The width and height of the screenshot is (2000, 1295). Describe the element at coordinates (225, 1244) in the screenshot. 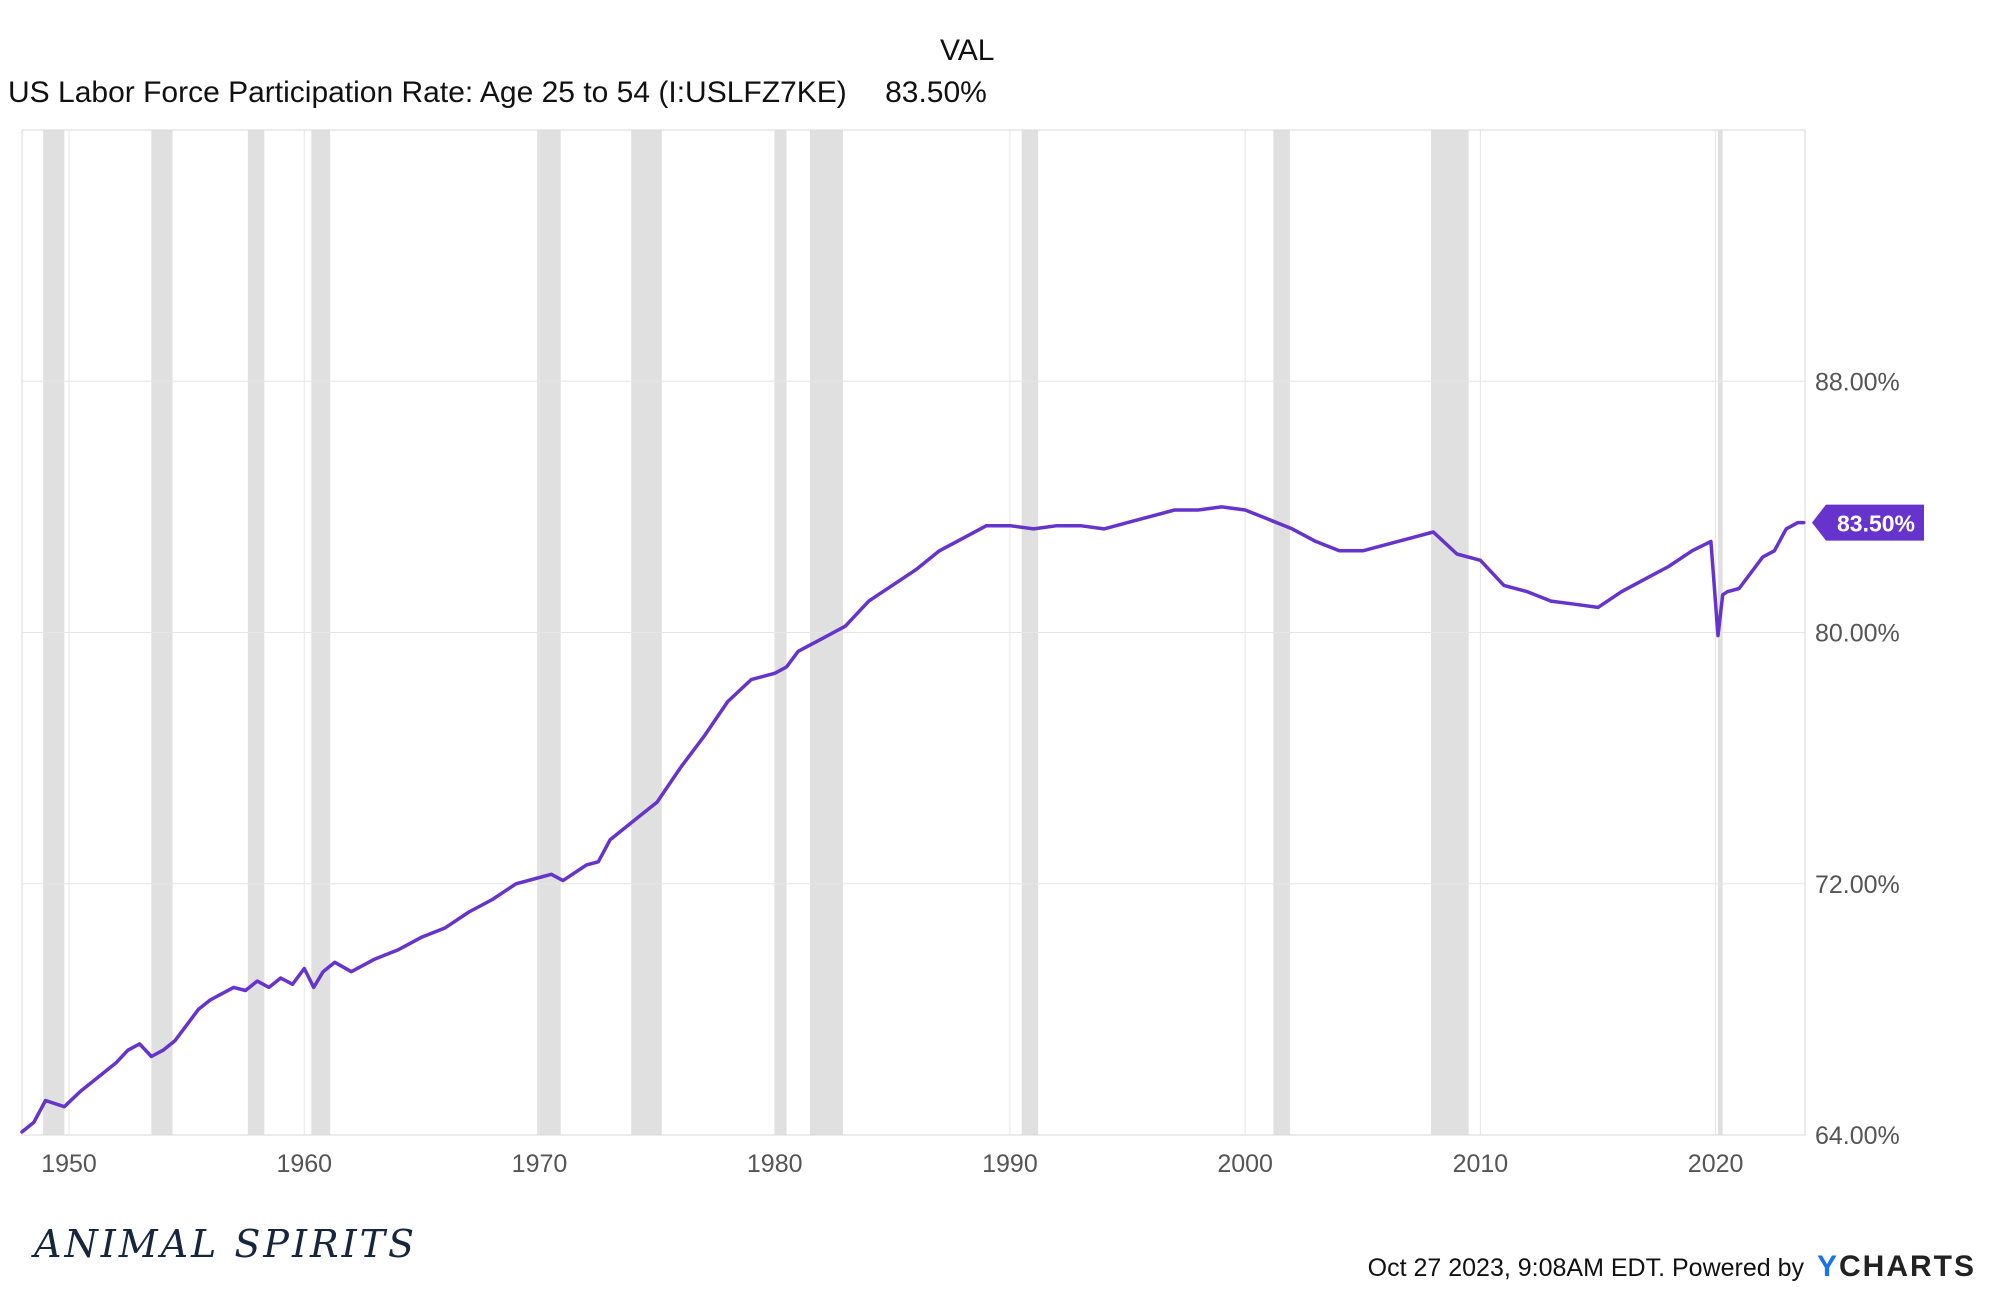

I see `animal-spirits-logo: ANIMAL SPIRITS` at that location.